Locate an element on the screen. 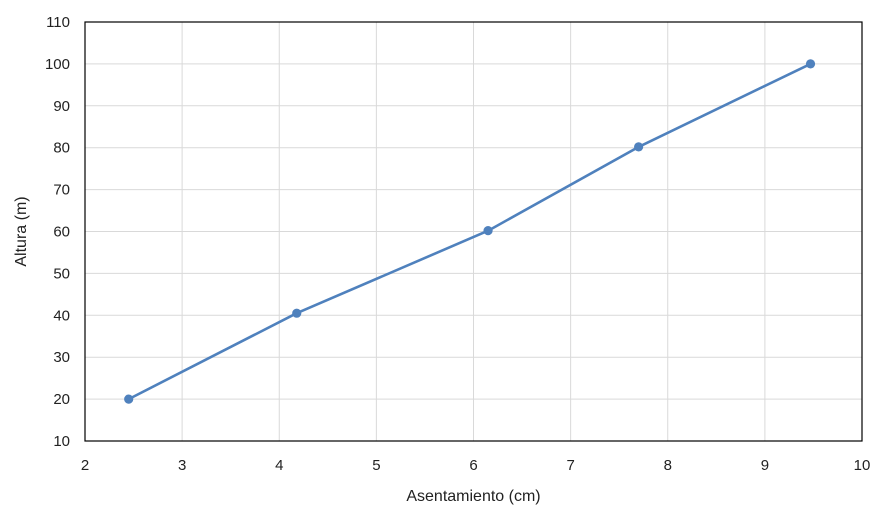 The width and height of the screenshot is (875, 513). x-tick-label: 7 is located at coordinates (570, 465).